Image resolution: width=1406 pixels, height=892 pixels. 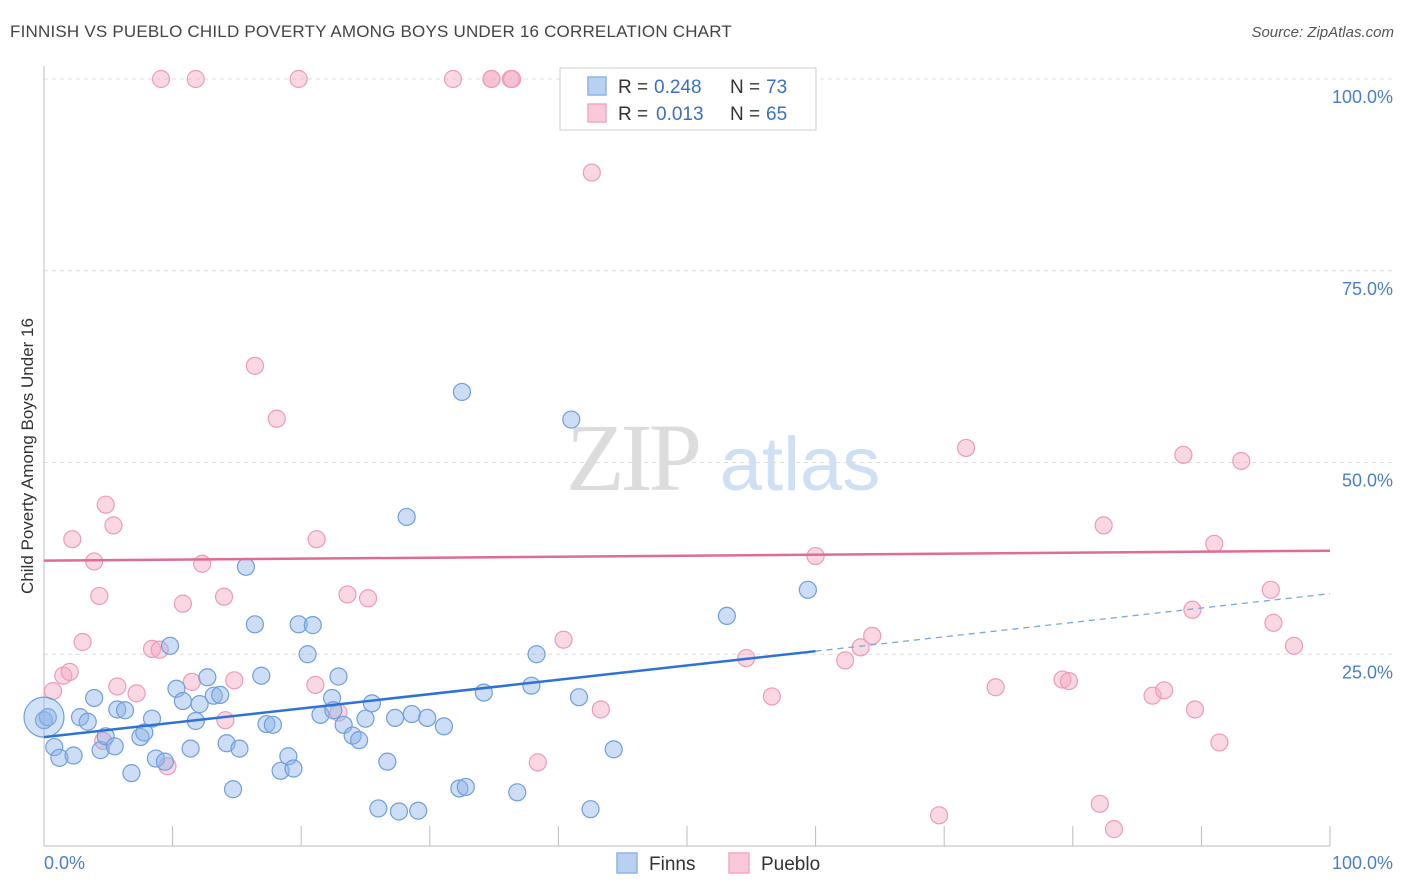 What do you see at coordinates (678, 87) in the screenshot?
I see `finns-r-value: 0.248` at bounding box center [678, 87].